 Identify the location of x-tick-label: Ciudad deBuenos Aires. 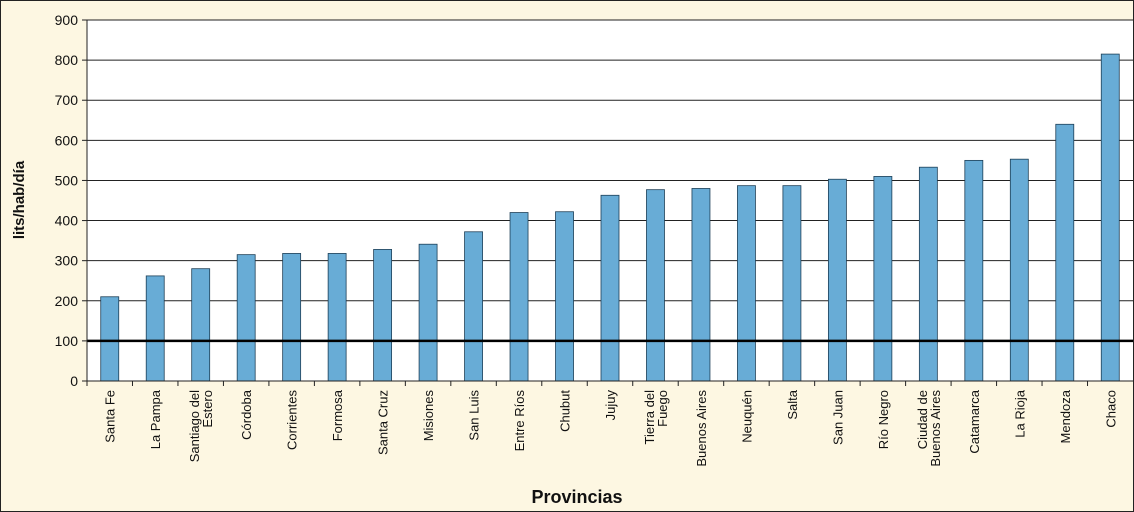
(929, 428).